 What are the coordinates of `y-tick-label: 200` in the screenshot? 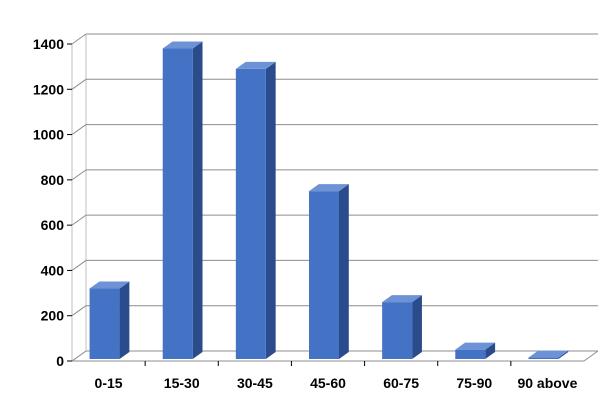 It's located at (53, 316).